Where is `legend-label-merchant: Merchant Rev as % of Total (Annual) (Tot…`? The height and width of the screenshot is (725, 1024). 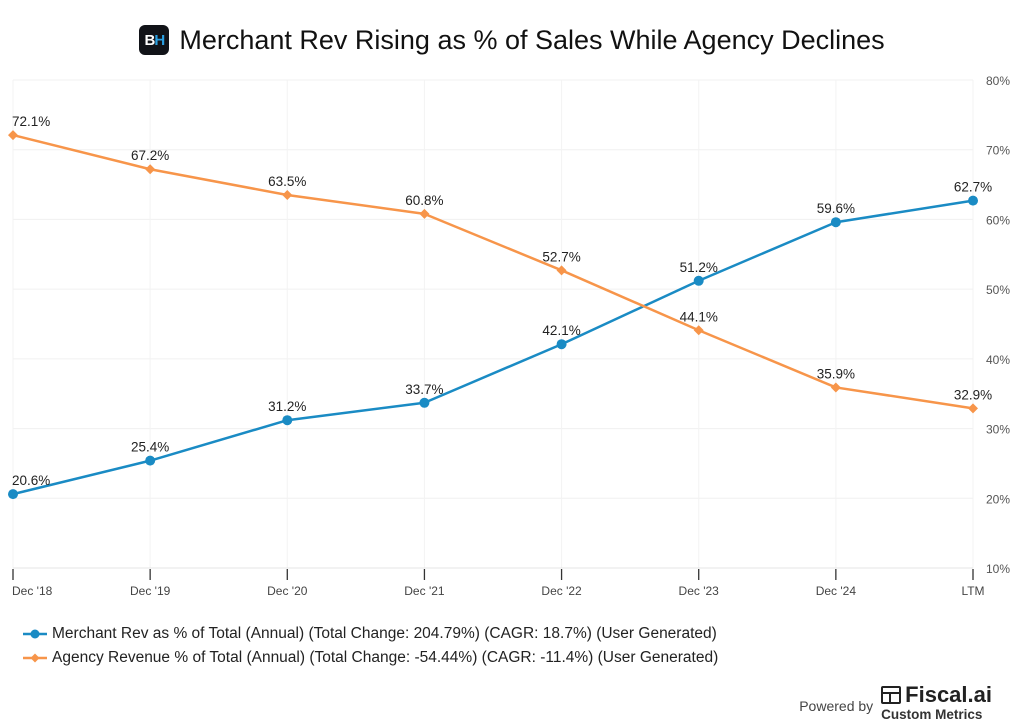
legend-label-merchant: Merchant Rev as % of Total (Annual) (Tot… is located at coordinates (384, 633).